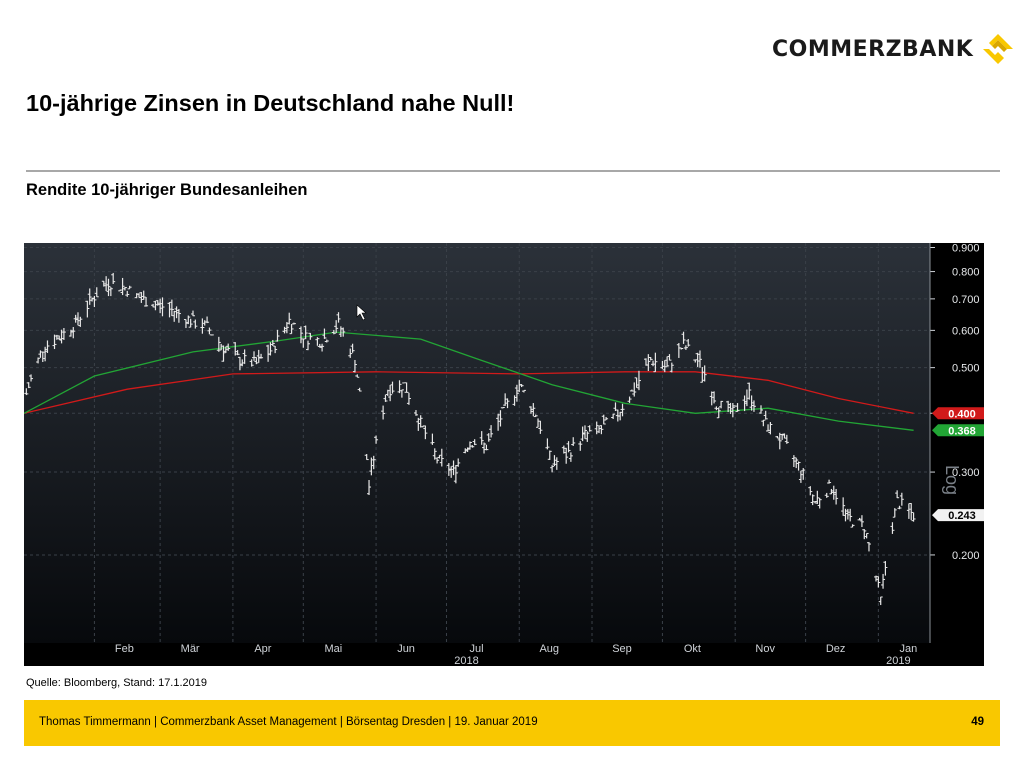 This screenshot has width=1024, height=768. I want to click on x-axis-panel, so click(477, 654).